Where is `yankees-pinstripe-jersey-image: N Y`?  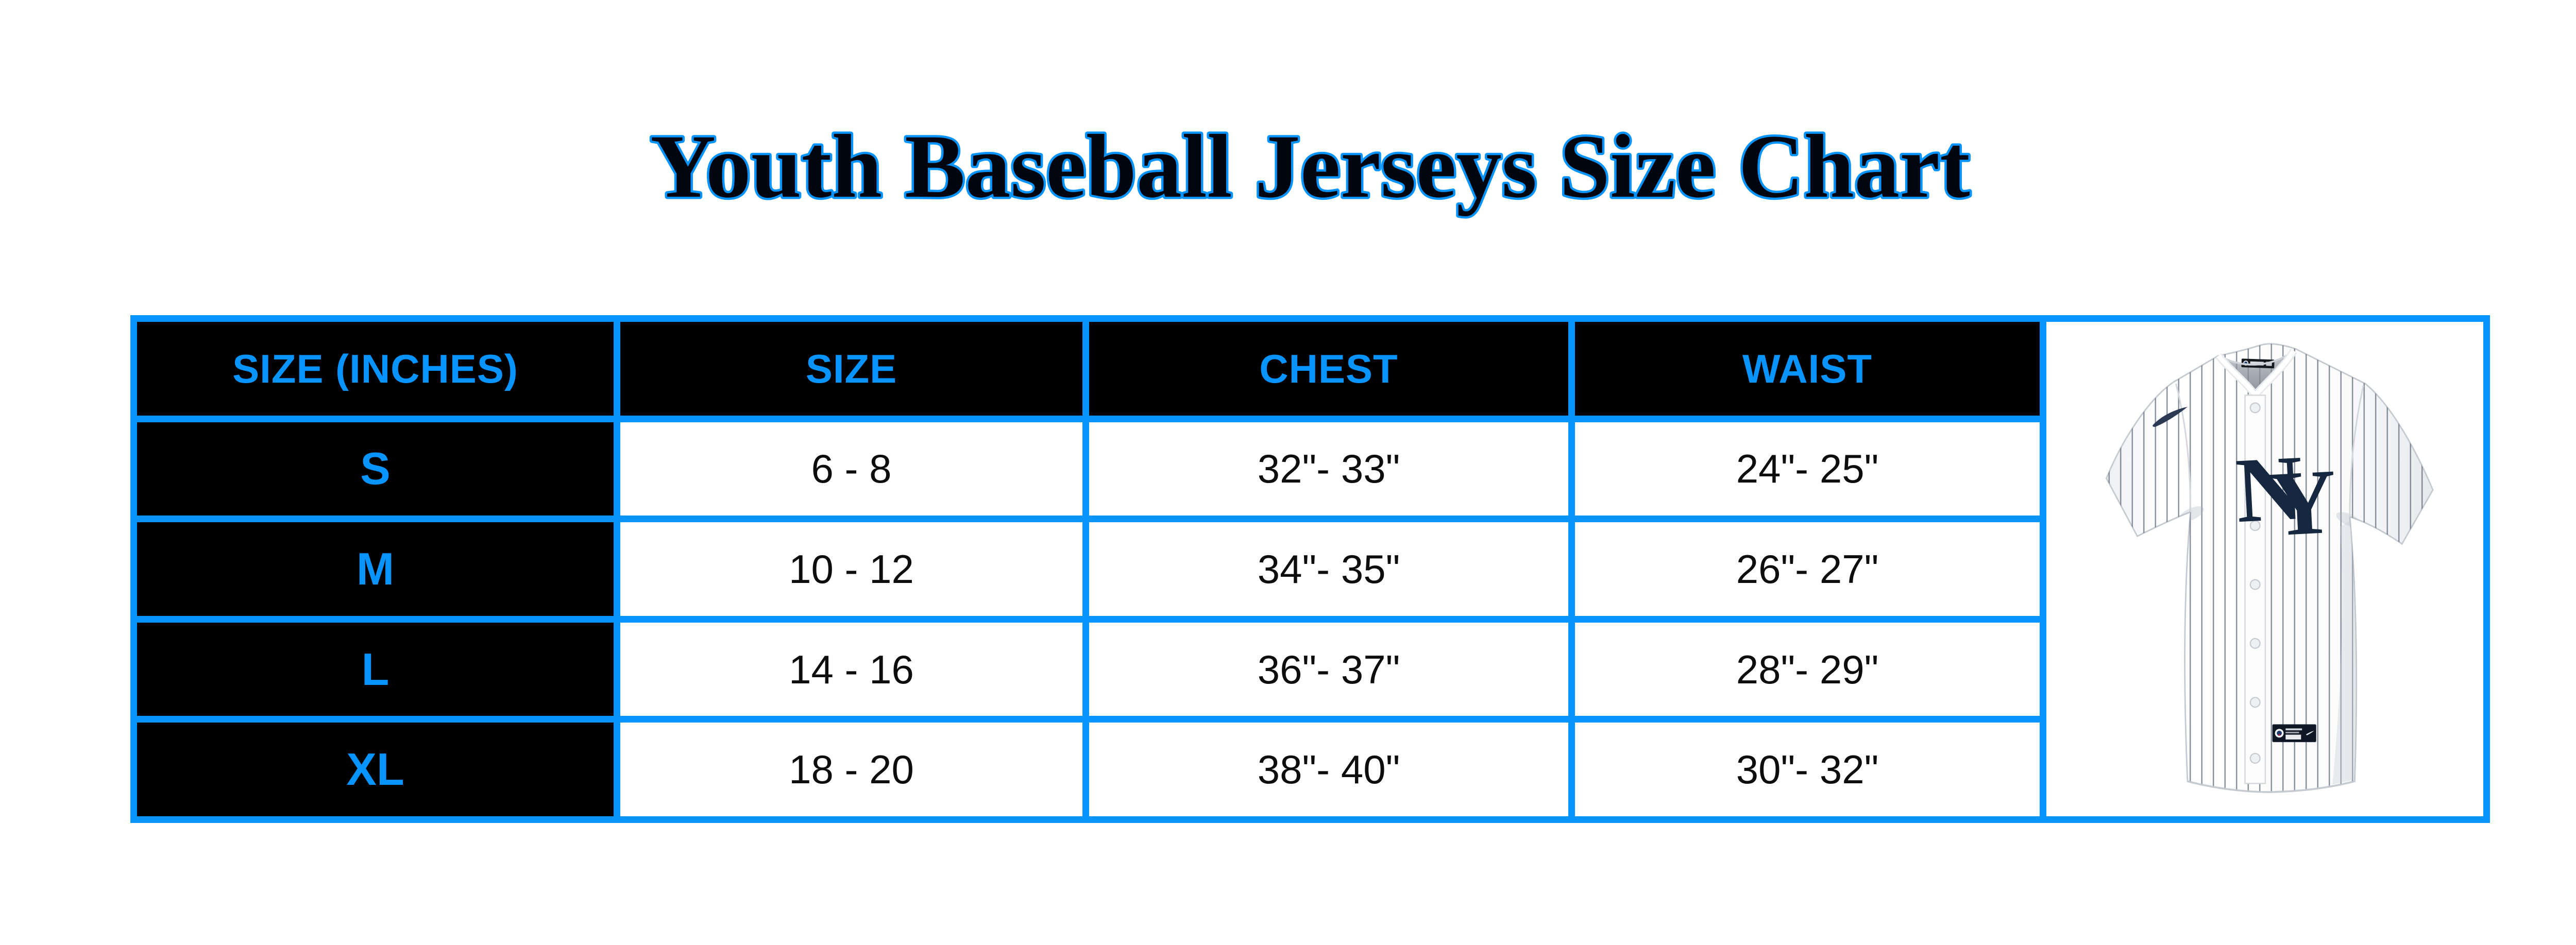 yankees-pinstripe-jersey-image: N Y is located at coordinates (2270, 568).